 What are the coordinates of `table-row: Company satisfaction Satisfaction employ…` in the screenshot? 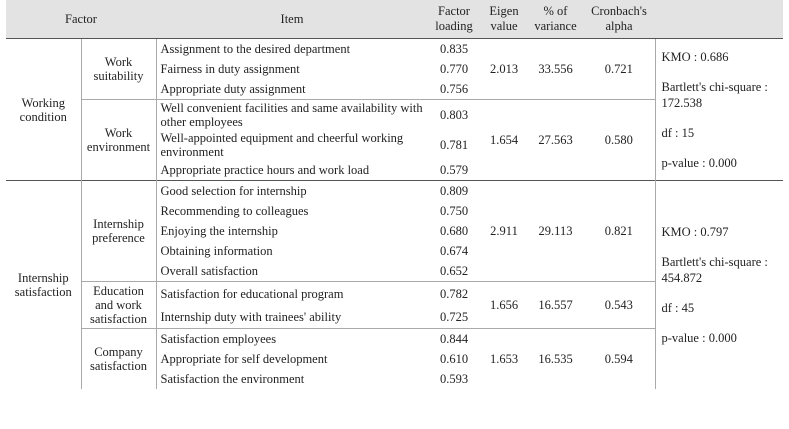 It's located at (394, 358).